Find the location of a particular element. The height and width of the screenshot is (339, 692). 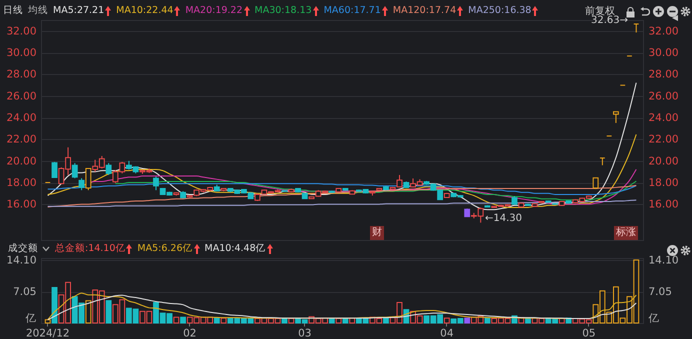

annotation: ←14.30 is located at coordinates (503, 218).